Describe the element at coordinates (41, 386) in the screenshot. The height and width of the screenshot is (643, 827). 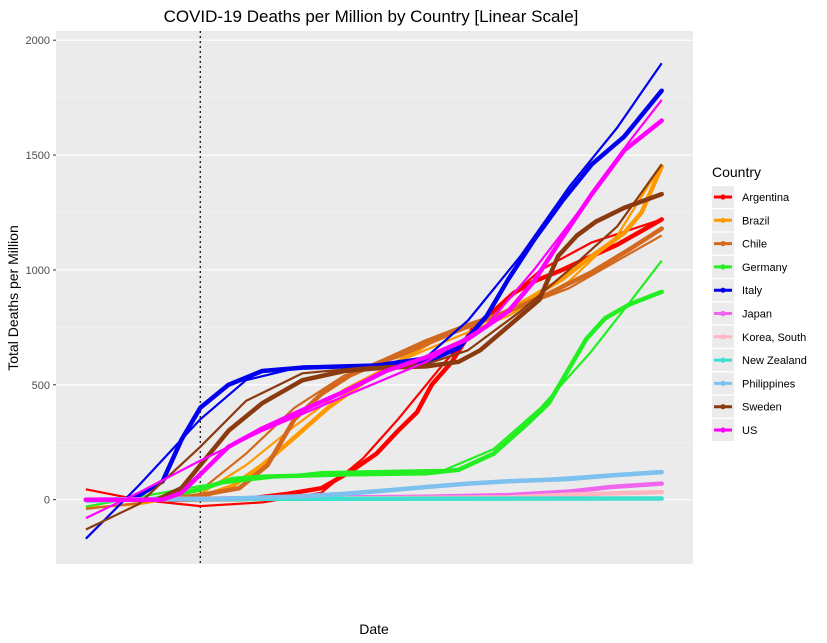
I see `y-tick-label: 500` at that location.